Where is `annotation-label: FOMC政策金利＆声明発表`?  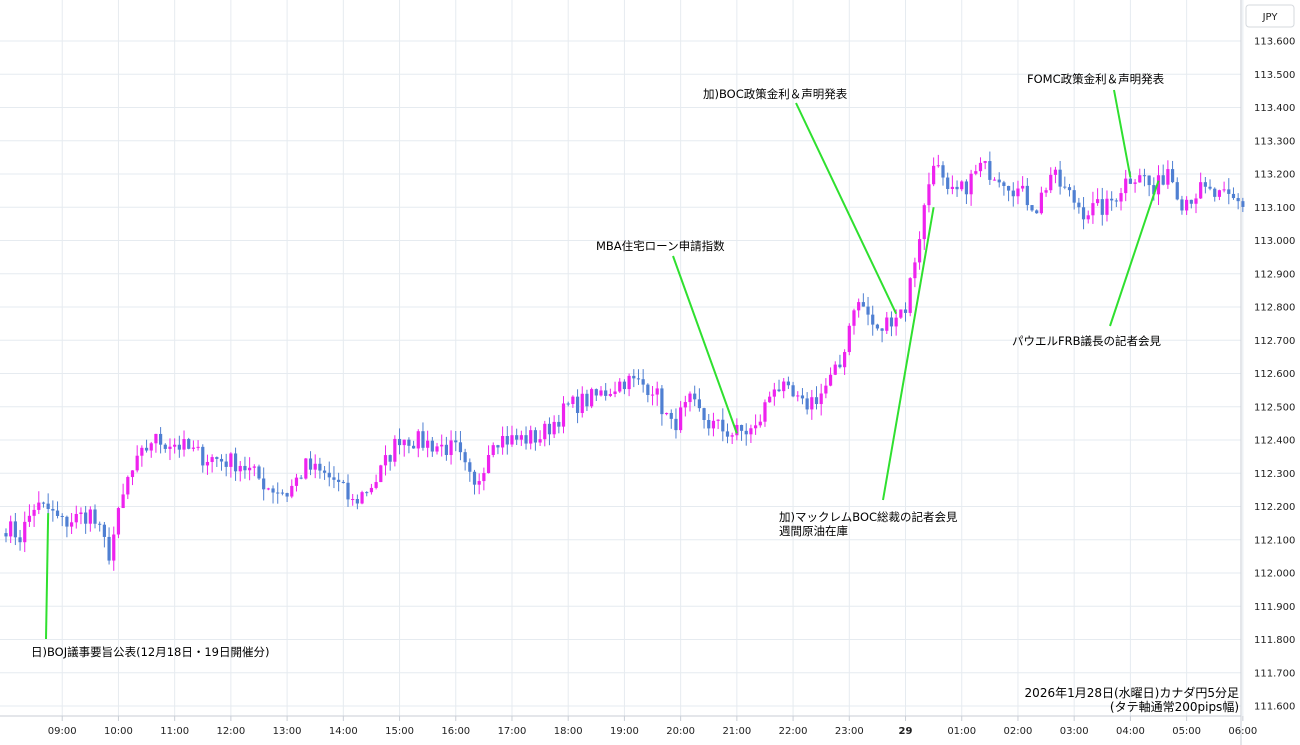
annotation-label: FOMC政策金利＆声明発表 is located at coordinates (1096, 79).